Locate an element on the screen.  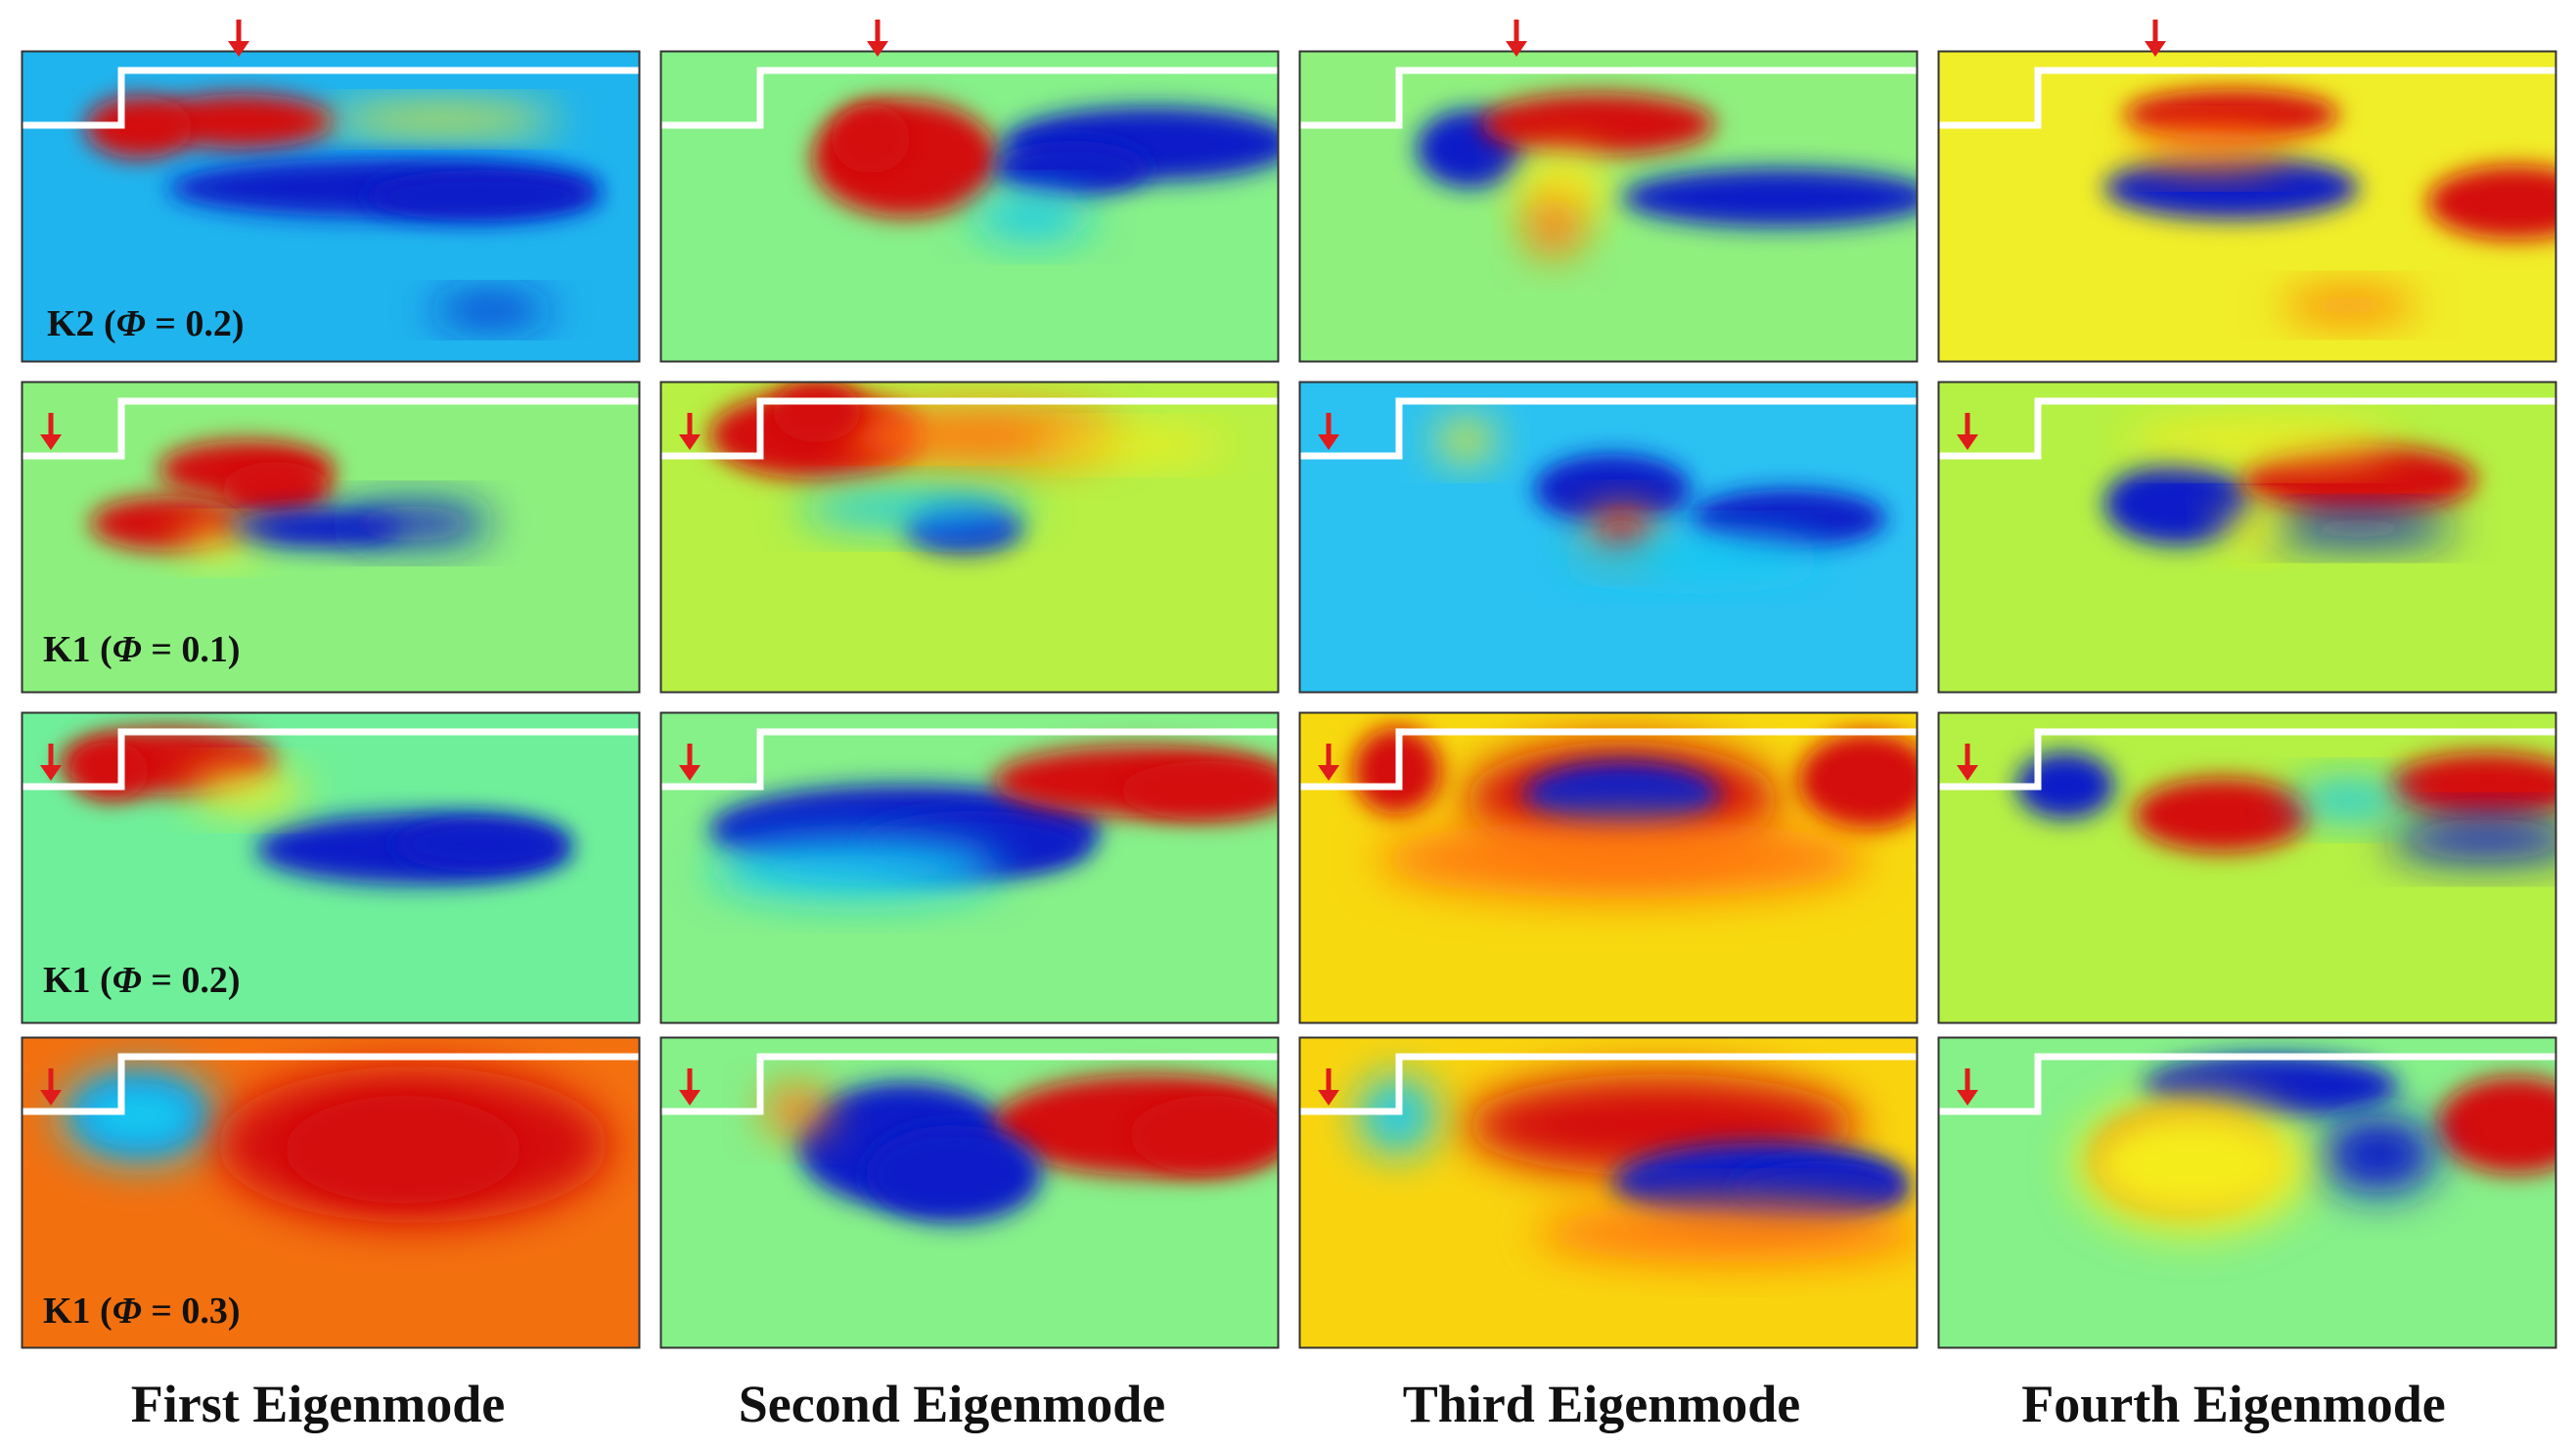
panel-r3-c0 is located at coordinates (331, 1192).